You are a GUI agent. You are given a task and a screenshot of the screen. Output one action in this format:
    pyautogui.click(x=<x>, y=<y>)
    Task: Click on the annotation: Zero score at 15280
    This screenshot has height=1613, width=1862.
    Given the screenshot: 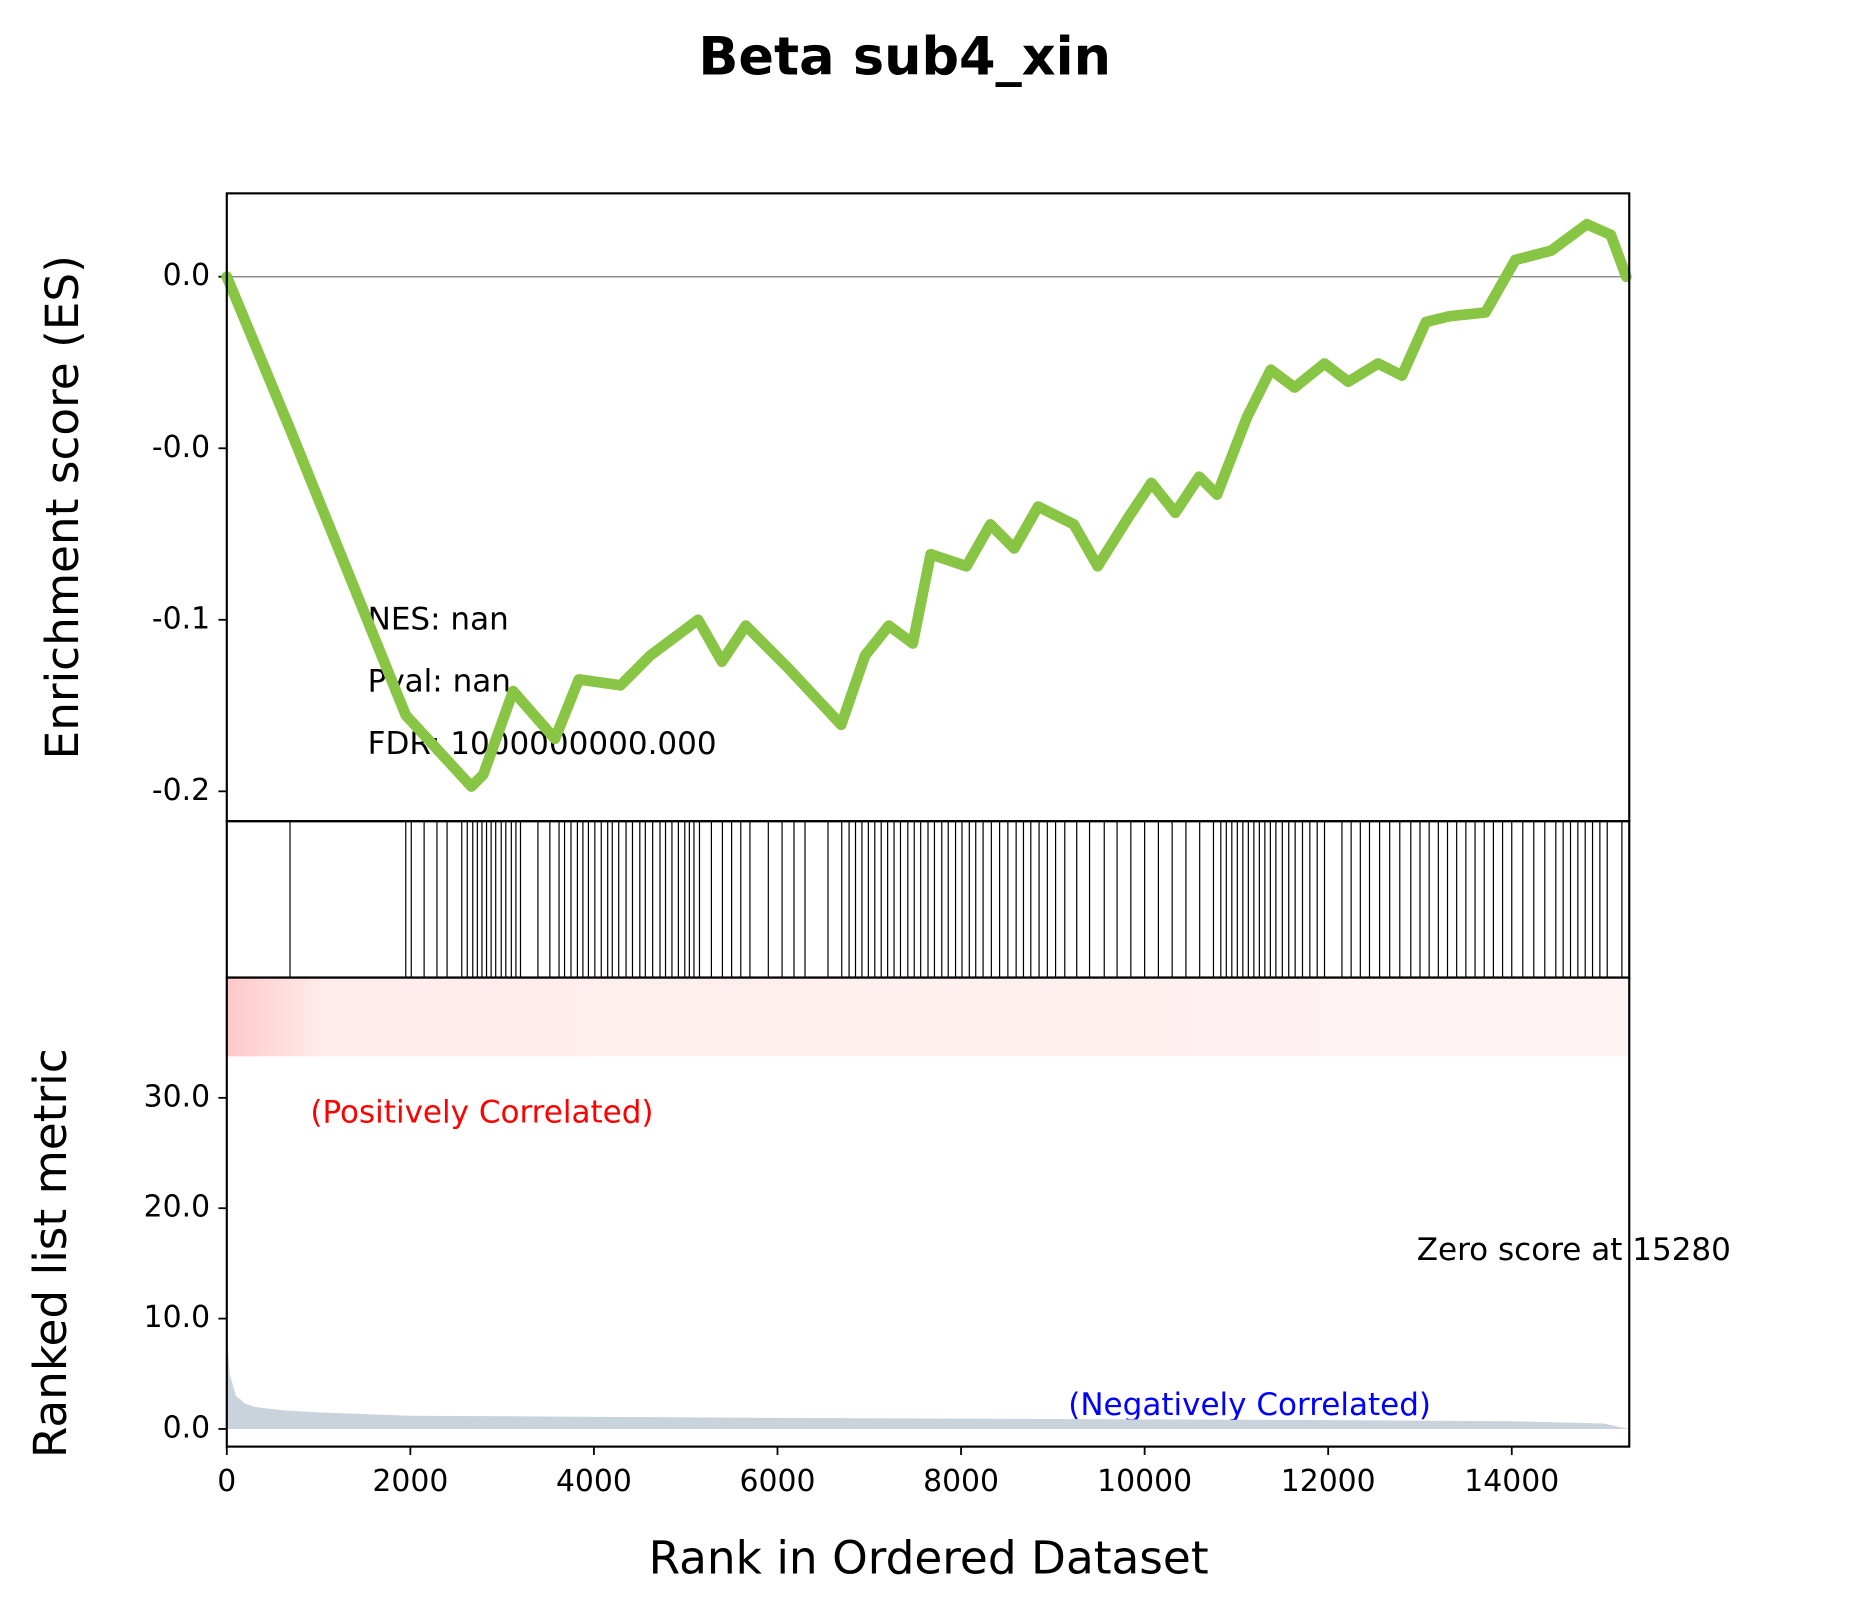 What is the action you would take?
    pyautogui.click(x=1574, y=1250)
    